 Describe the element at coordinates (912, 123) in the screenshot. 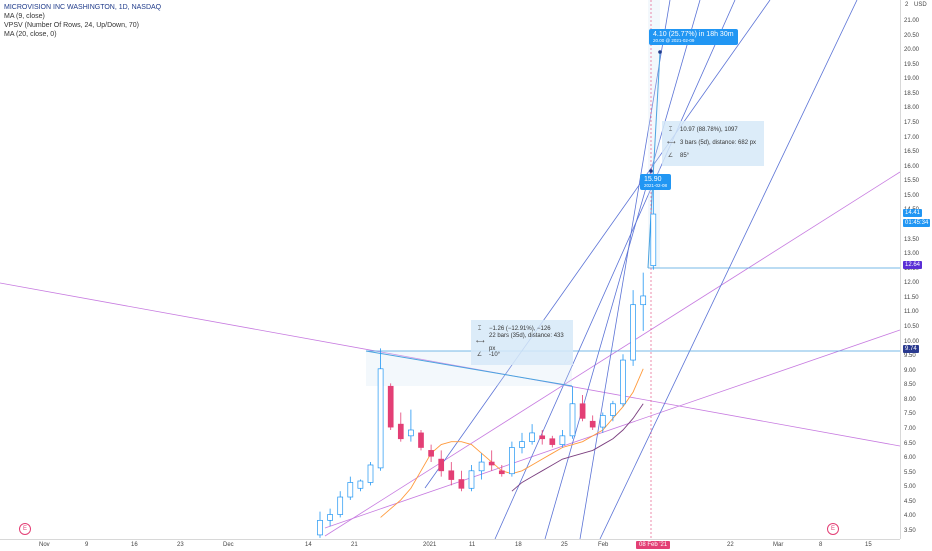

I see `price-tick-label: 17.50` at that location.